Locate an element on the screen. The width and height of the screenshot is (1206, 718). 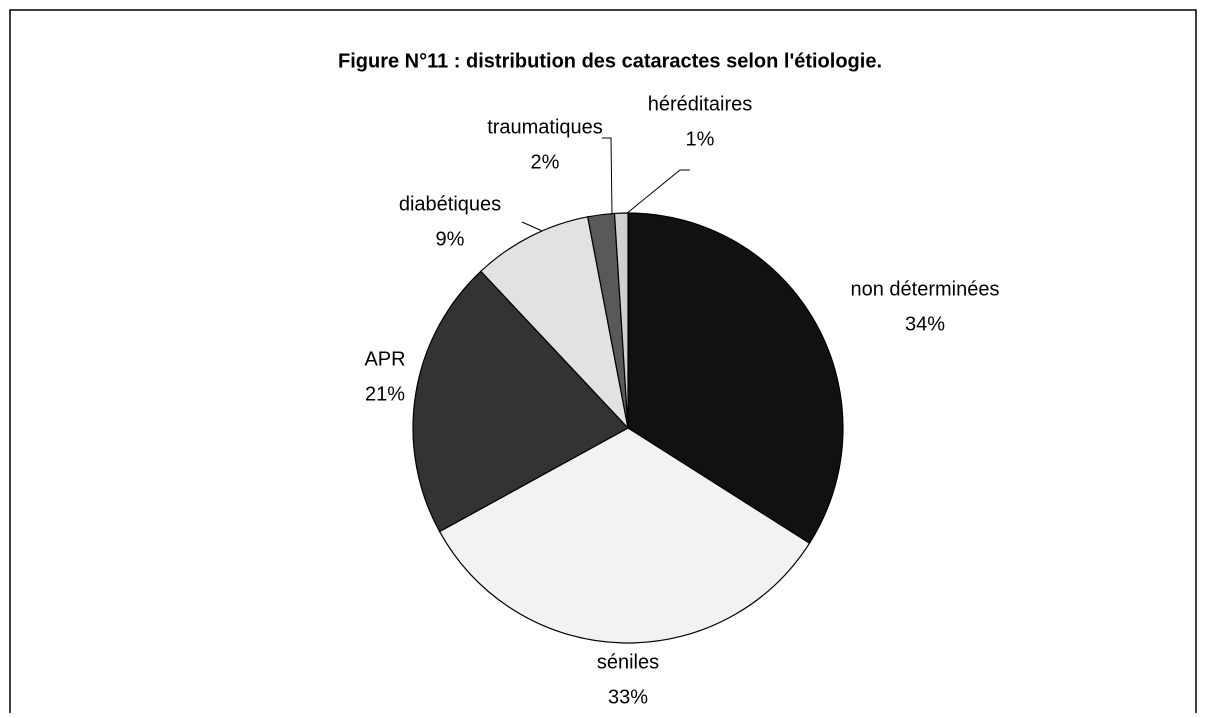
slice-label: APR is located at coordinates (384, 359).